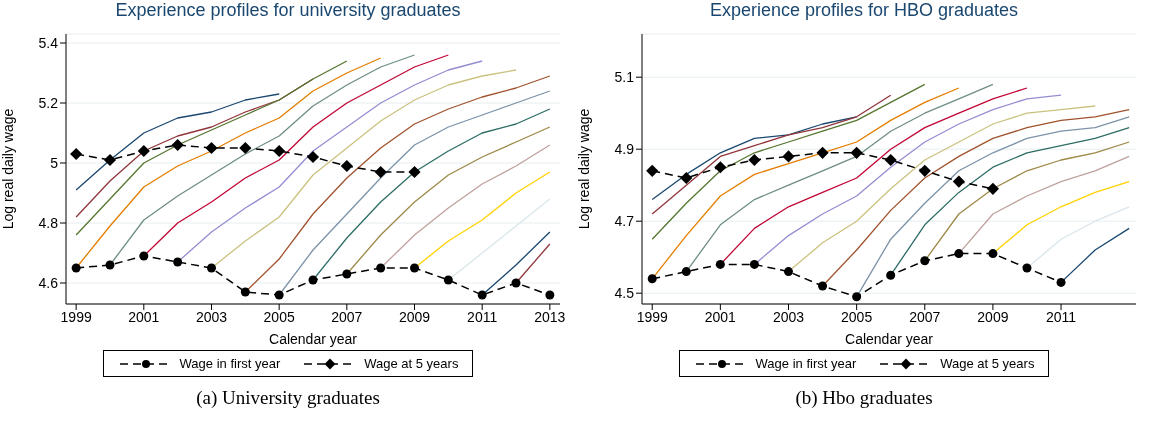 The image size is (1152, 445). I want to click on y-tick-label: 4.8, so click(48, 222).